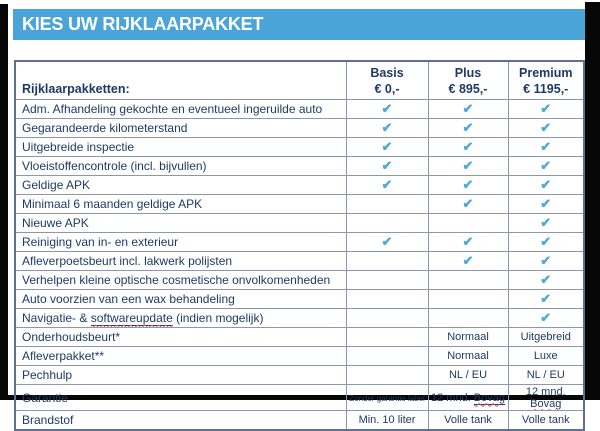 Image resolution: width=600 pixels, height=431 pixels. I want to click on table-row: Nieuwe APK ✔, so click(299, 223).